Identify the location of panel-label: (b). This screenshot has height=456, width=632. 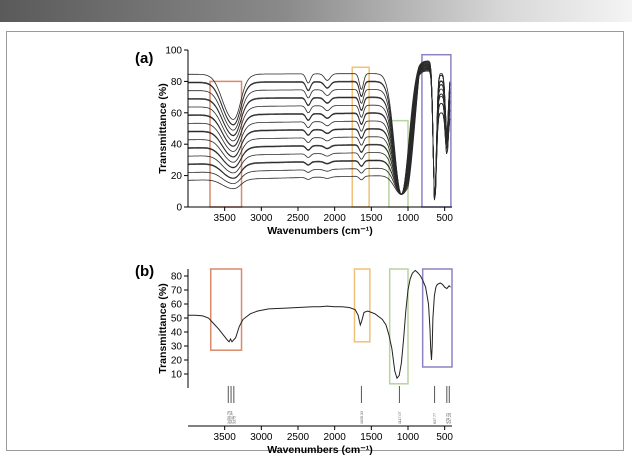
(144, 271).